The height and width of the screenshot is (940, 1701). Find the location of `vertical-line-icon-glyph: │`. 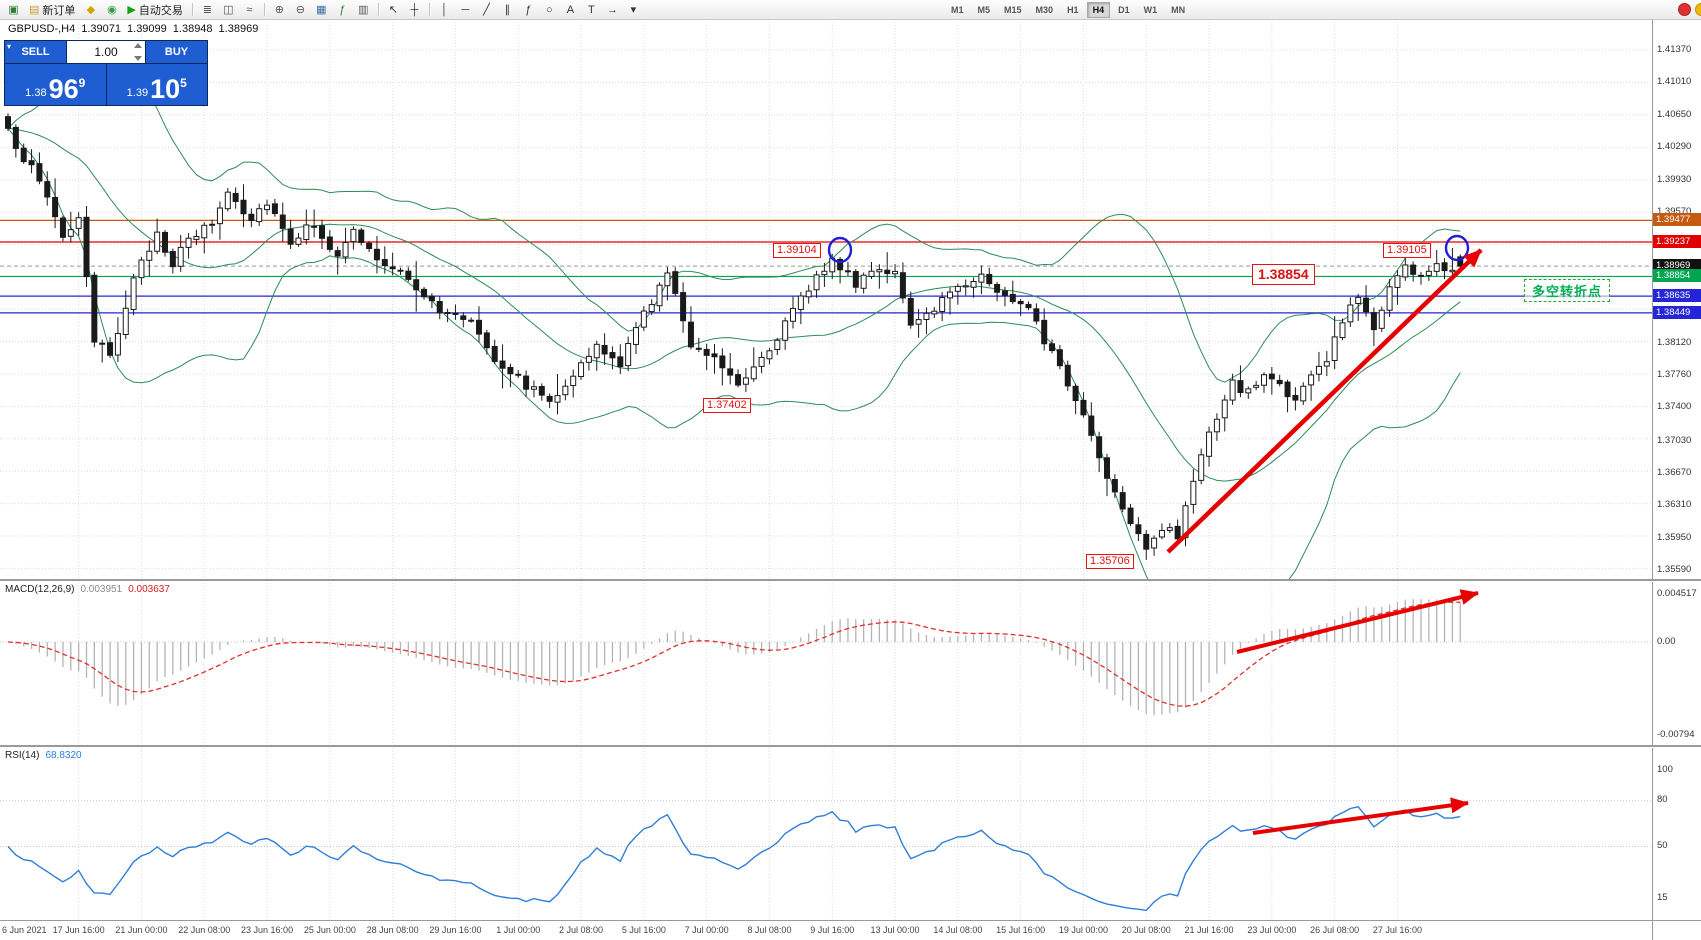

vertical-line-icon-glyph: │ is located at coordinates (444, 9).